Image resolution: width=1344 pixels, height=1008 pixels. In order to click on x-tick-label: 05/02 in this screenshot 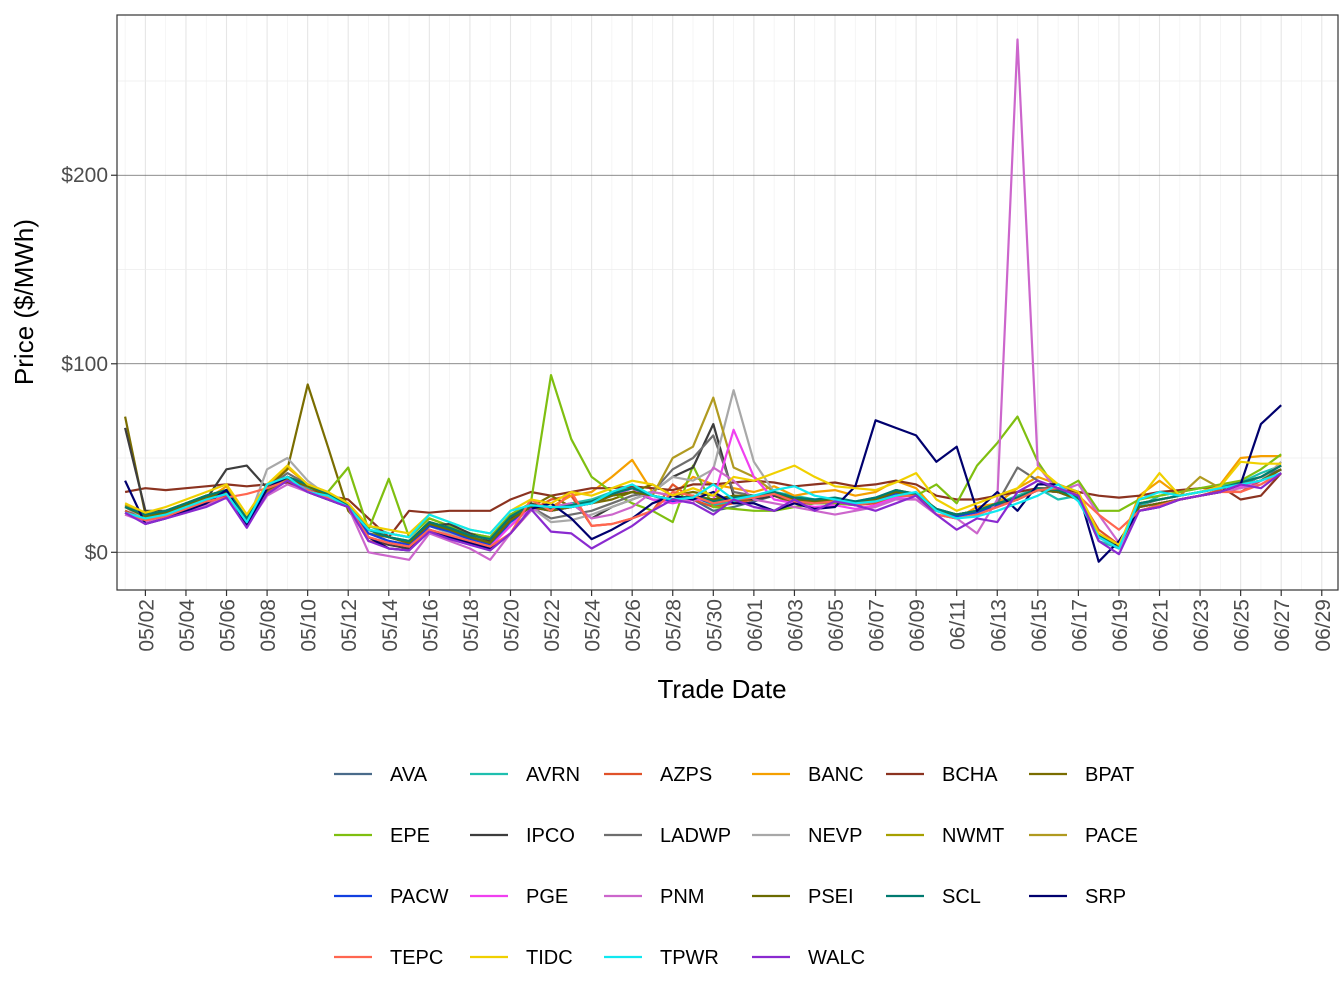, I will do `click(146, 625)`.